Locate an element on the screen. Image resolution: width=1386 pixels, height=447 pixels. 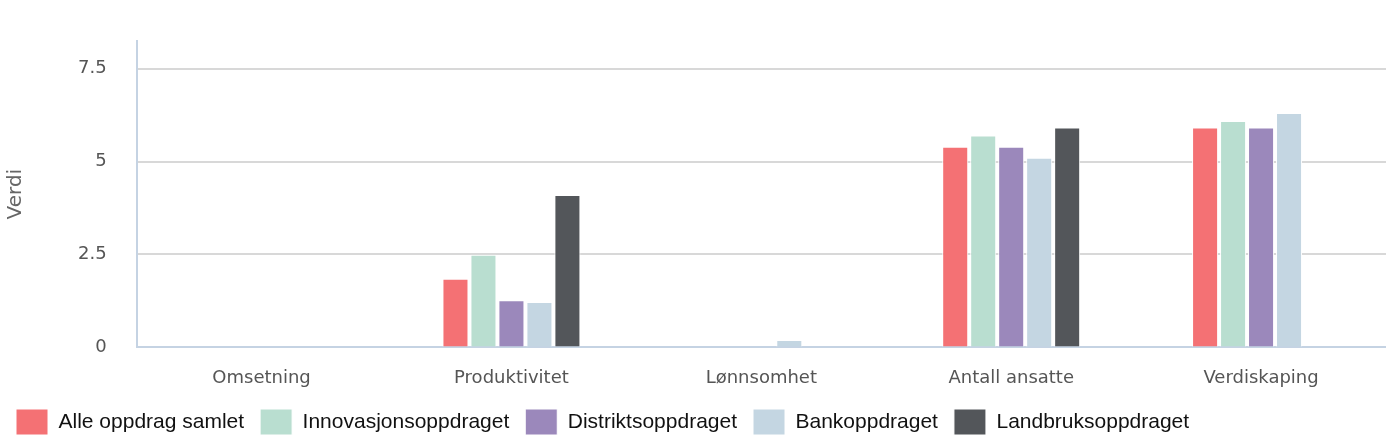
x-tick-label: Lønnsomhet is located at coordinates (761, 376).